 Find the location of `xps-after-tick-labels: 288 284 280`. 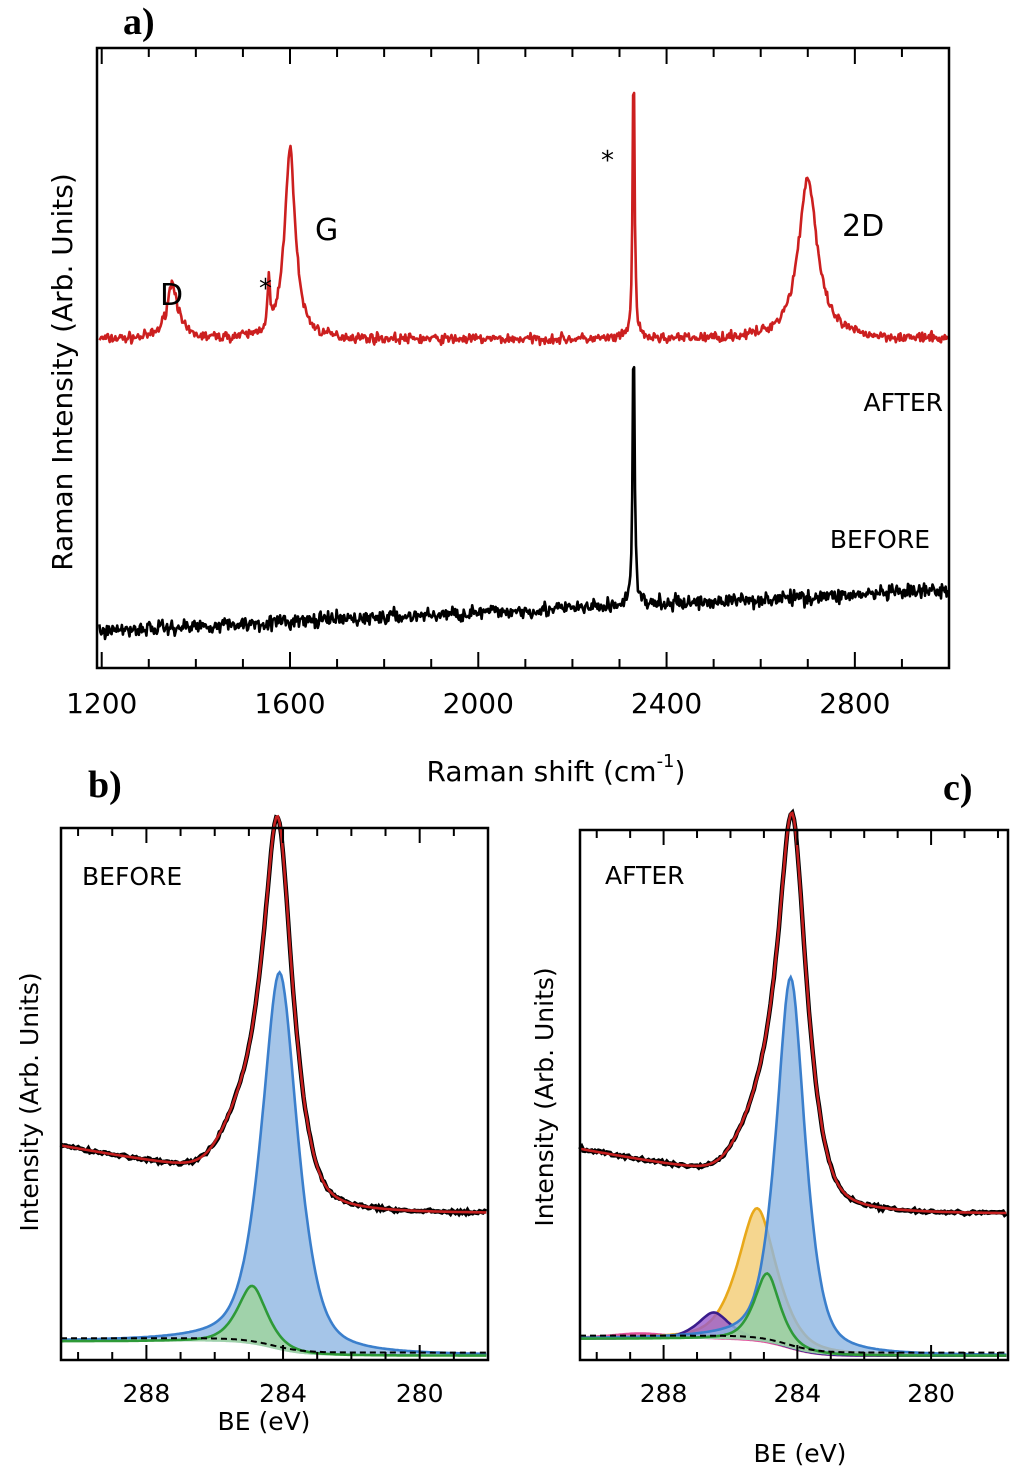

xps-after-tick-labels: 288 284 280 is located at coordinates (797, 1393).